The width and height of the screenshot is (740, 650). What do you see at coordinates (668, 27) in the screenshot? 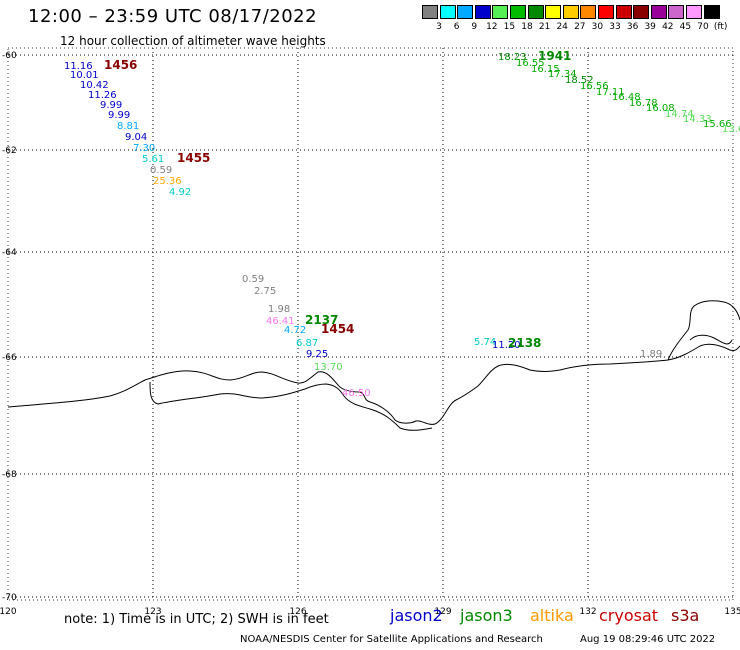
I see `colorbar-label: 42` at bounding box center [668, 27].